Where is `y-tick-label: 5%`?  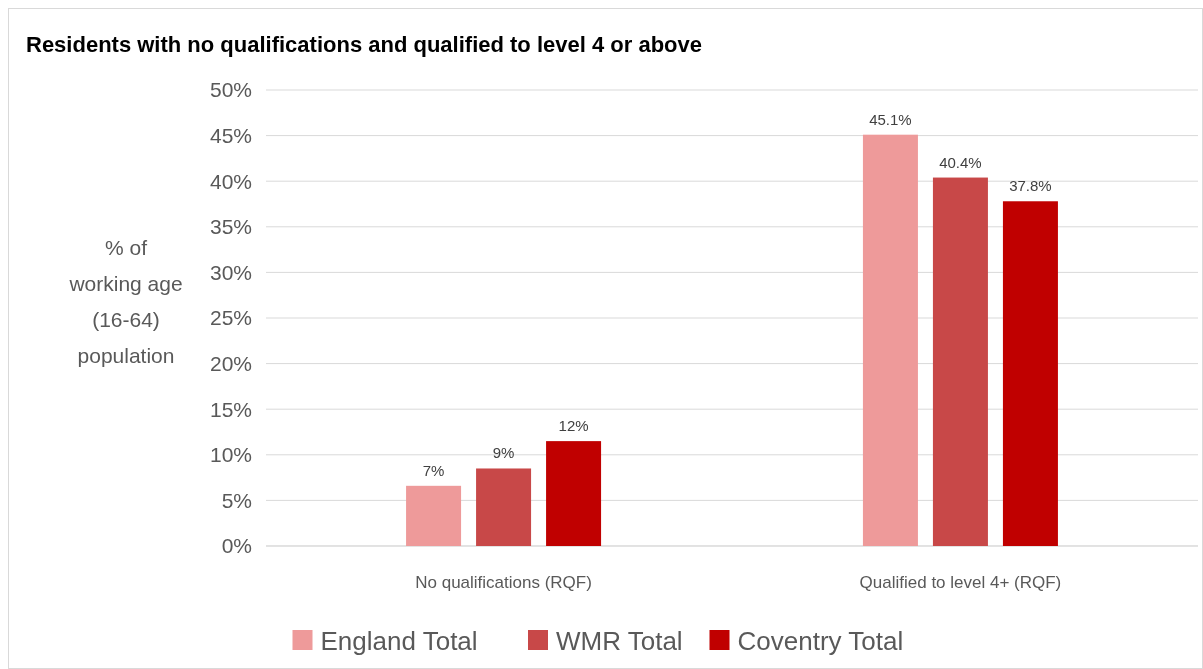
y-tick-label: 5% is located at coordinates (236, 500).